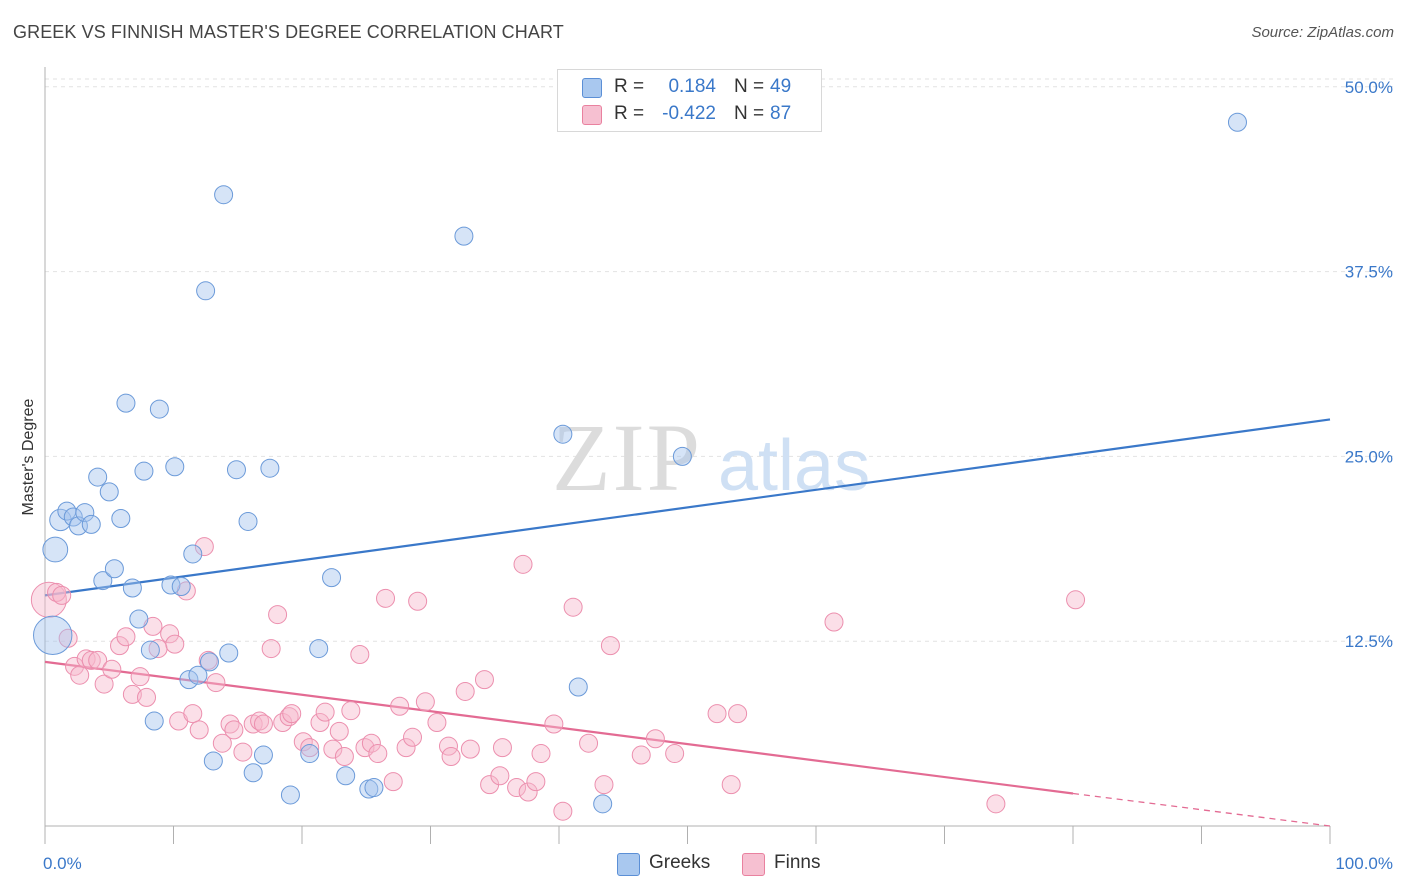 The image size is (1406, 892). Describe the element at coordinates (62, 863) in the screenshot. I see `x-tick-label: 0.0%` at that location.